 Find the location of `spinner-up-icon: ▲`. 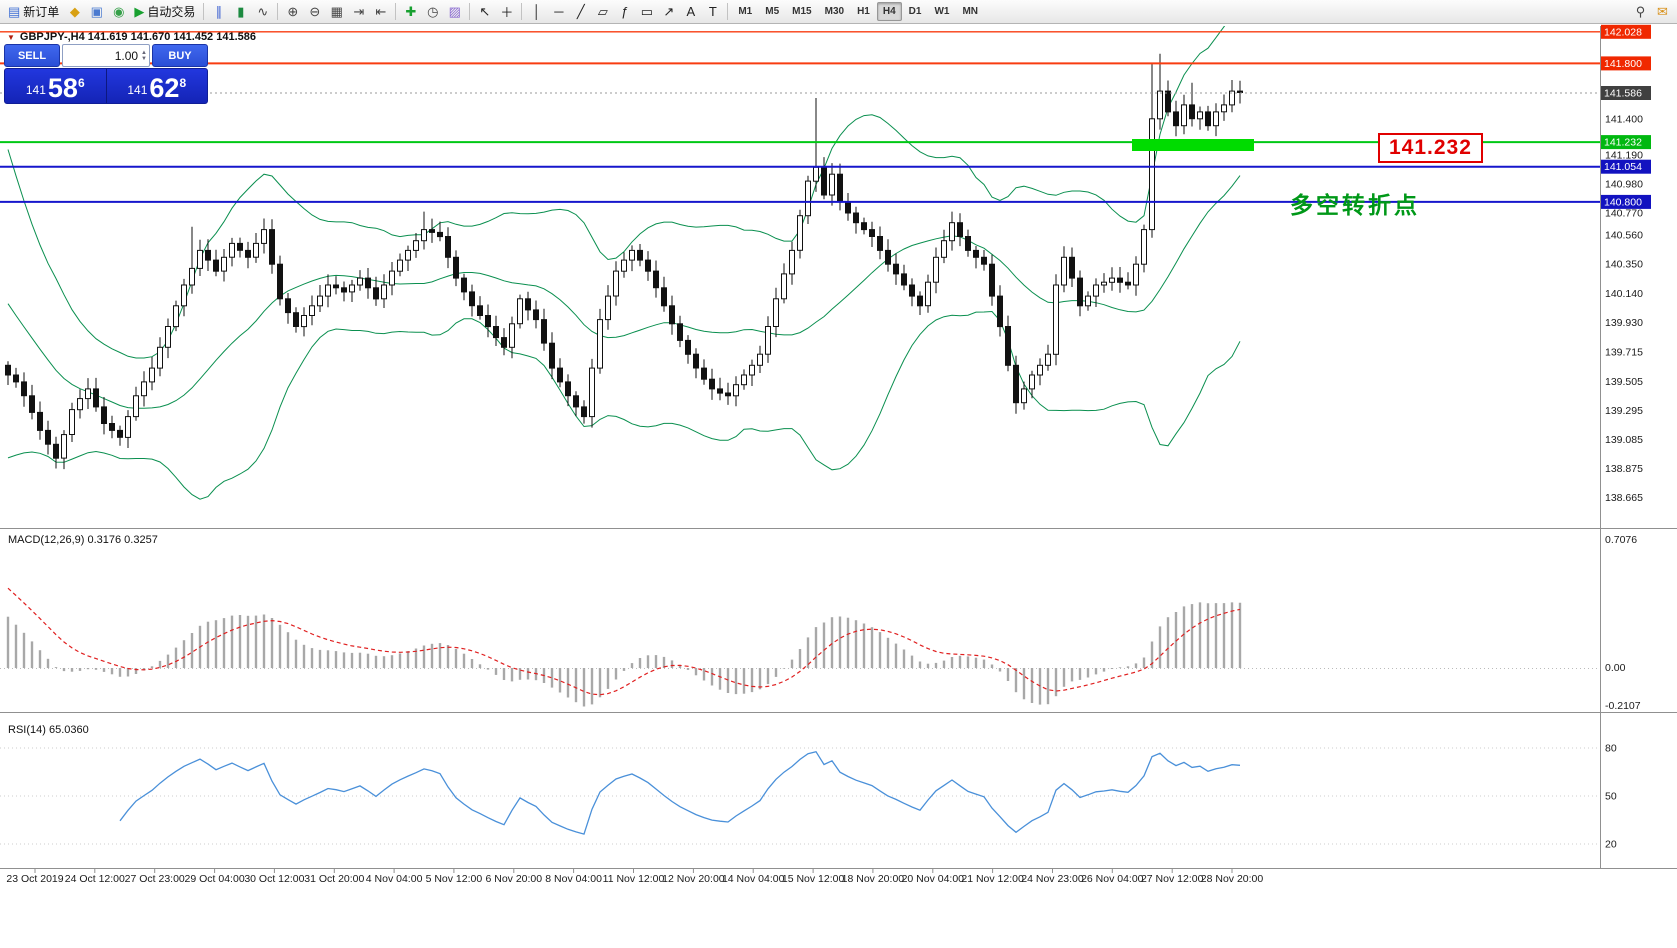

spinner-up-icon: ▲ is located at coordinates (144, 52).